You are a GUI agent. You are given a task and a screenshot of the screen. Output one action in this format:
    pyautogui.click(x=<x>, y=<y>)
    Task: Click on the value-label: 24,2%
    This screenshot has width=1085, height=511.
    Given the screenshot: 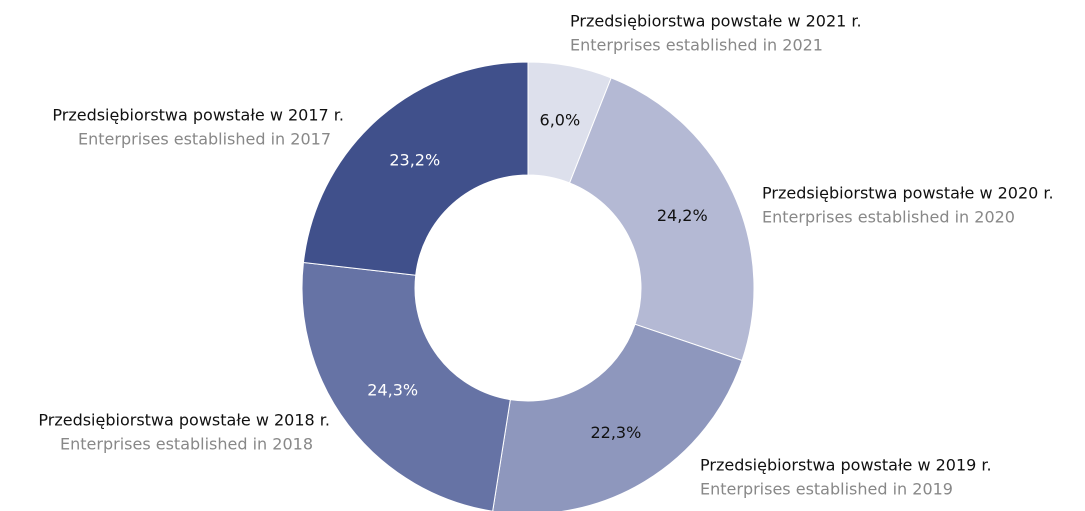 What is the action you would take?
    pyautogui.click(x=682, y=215)
    